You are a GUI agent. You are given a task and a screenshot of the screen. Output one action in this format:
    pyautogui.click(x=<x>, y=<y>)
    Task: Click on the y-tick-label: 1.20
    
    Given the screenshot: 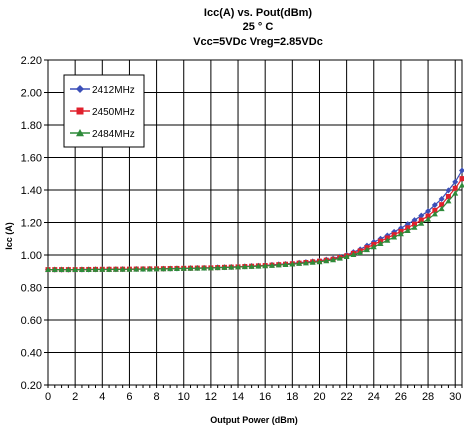 What is the action you would take?
    pyautogui.click(x=31, y=224)
    